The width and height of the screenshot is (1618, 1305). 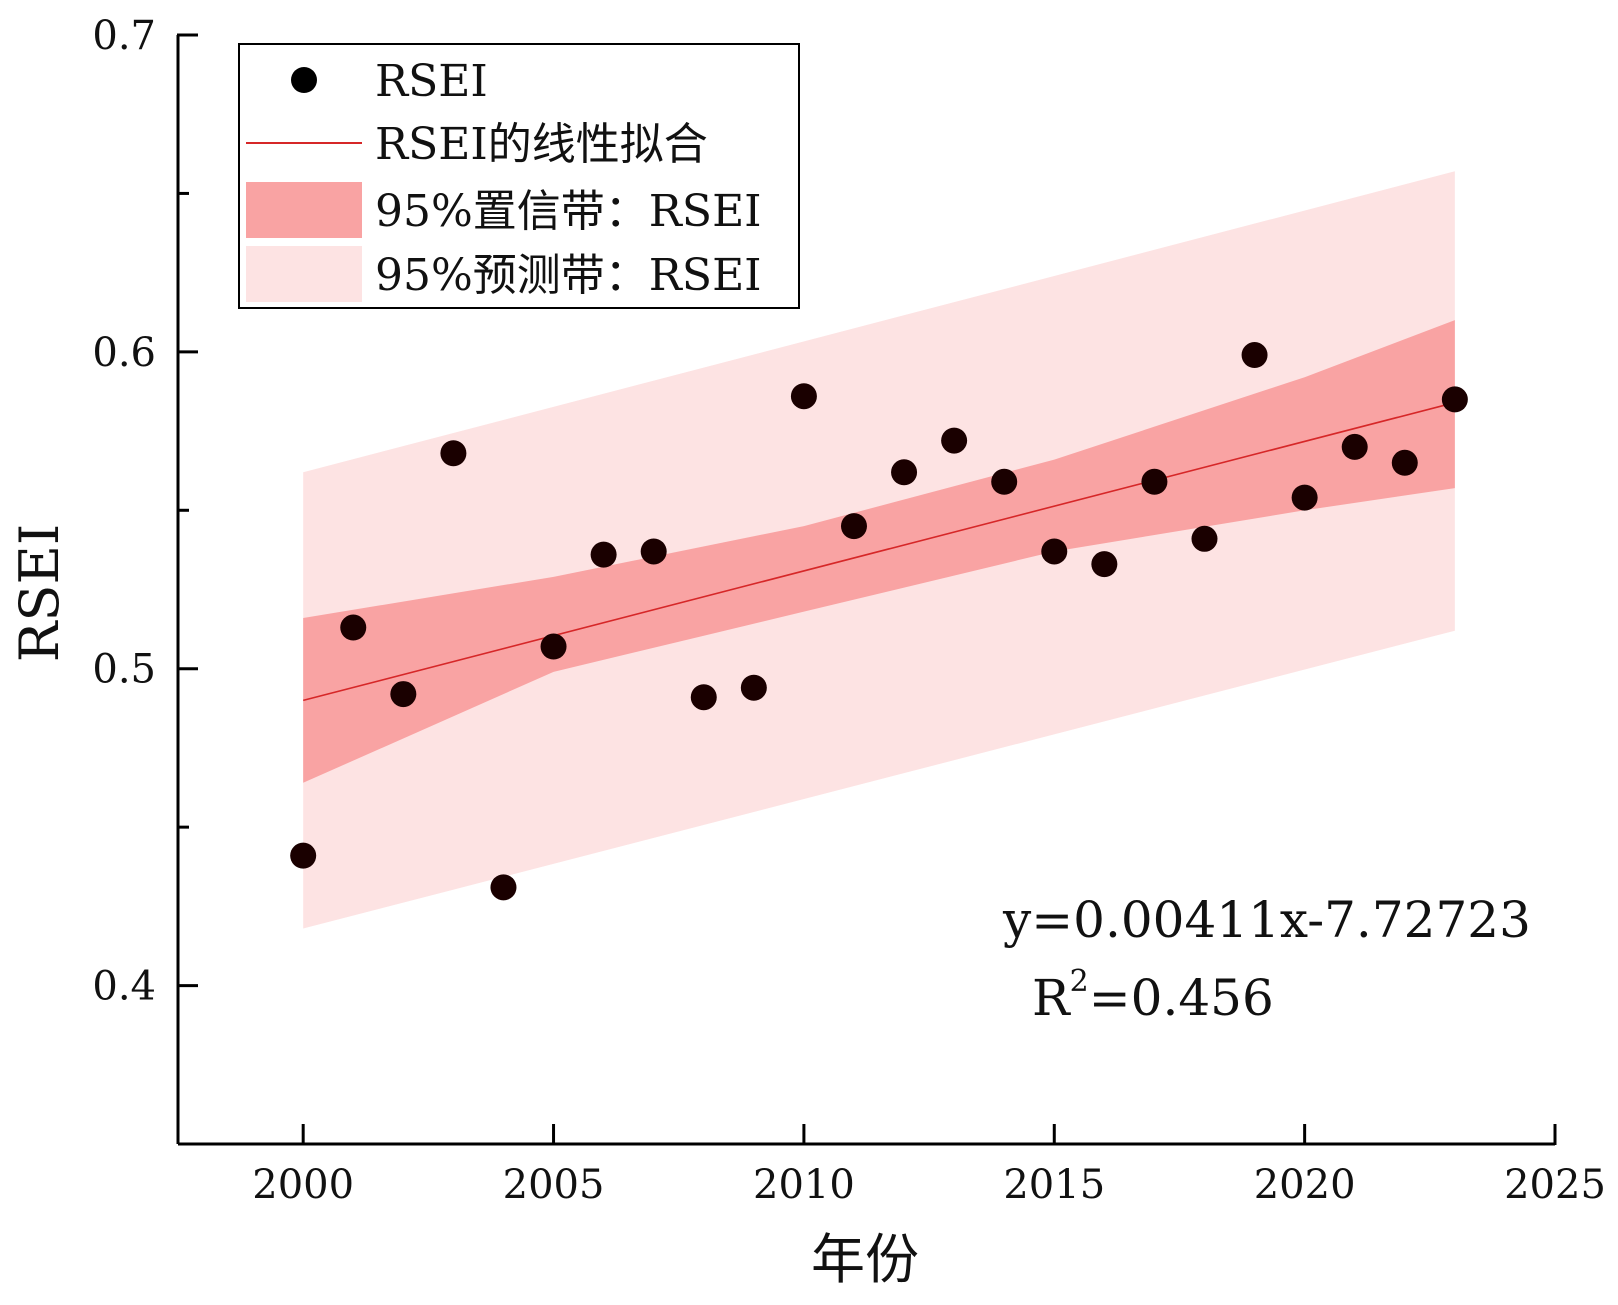 I want to click on y-tick-label: 0.4, so click(x=124, y=987).